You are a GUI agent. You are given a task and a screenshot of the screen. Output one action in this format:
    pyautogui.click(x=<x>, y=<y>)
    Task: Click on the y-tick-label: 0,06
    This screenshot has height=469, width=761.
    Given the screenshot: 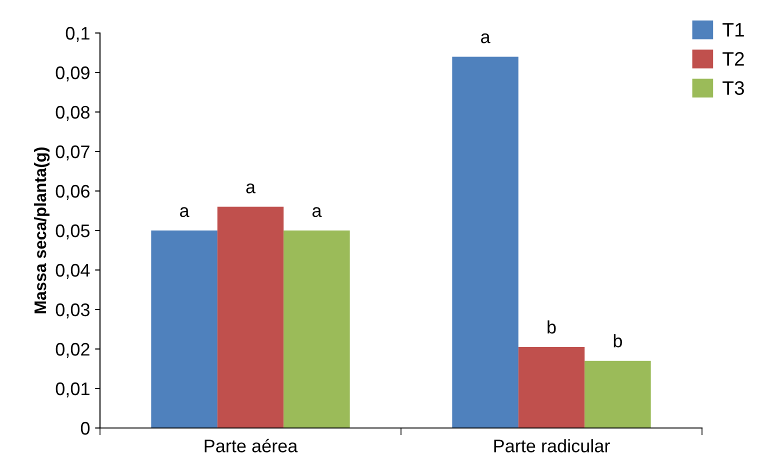 What is the action you would take?
    pyautogui.click(x=73, y=192)
    